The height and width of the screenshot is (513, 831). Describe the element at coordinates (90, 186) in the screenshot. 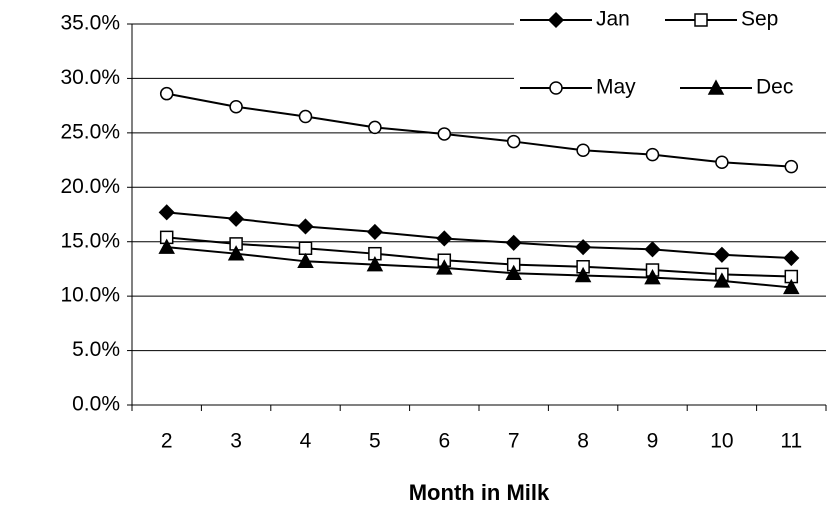

I see `y-tick-label: 20.0%` at that location.